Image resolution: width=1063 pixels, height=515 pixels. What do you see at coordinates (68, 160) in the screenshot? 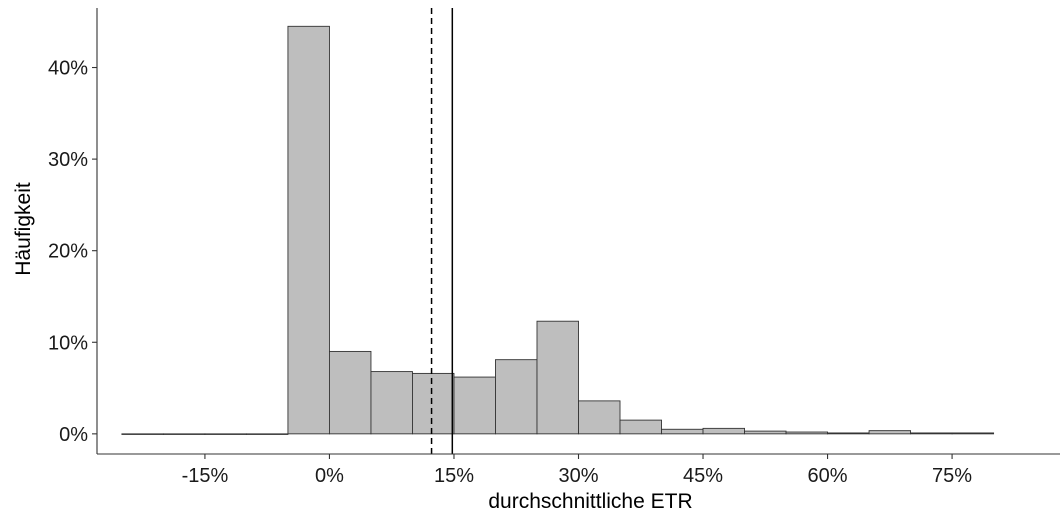
I see `y-tick-label: 30%` at bounding box center [68, 160].